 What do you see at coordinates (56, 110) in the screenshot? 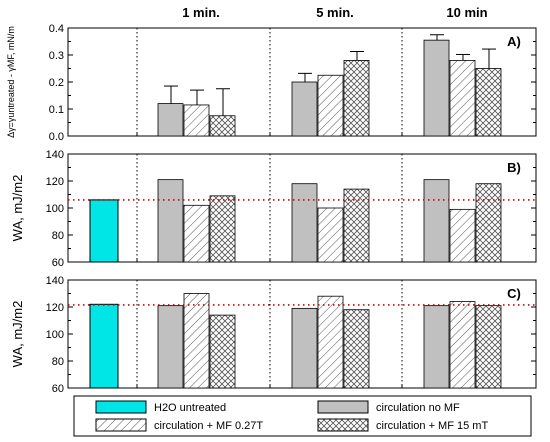
I see `y-tick-label: 0.1` at bounding box center [56, 110].